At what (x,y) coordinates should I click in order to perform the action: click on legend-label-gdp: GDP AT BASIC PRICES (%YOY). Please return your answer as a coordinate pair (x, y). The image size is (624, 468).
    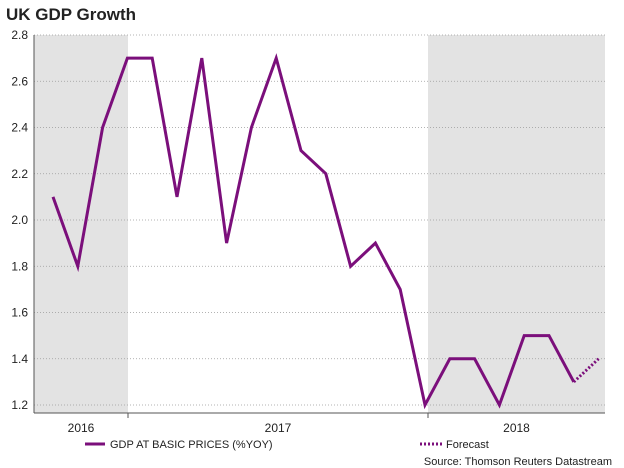
    Looking at the image, I should click on (191, 445).